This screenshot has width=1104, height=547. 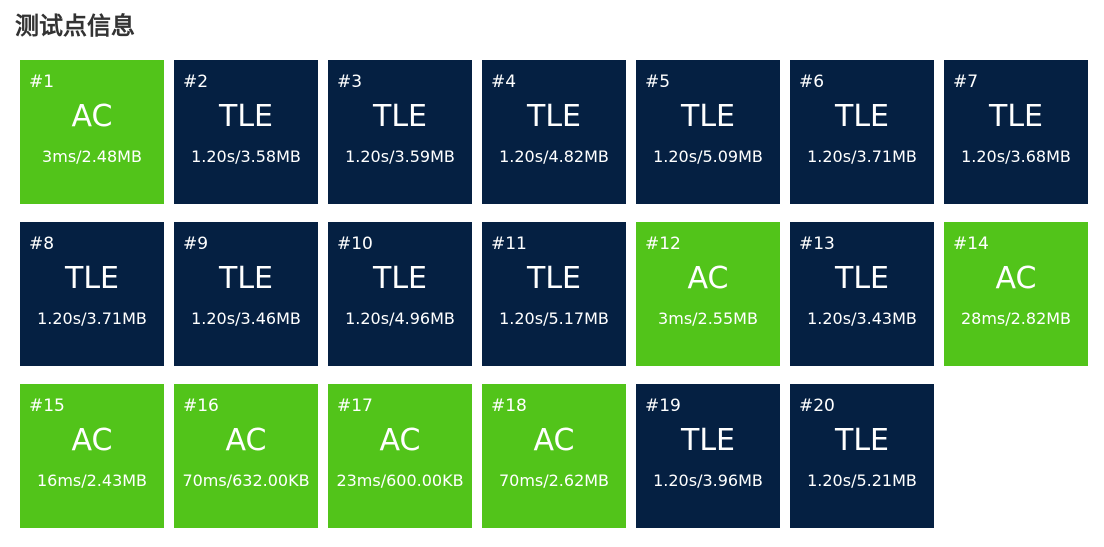 I want to click on test-case-tile: #8 TLE 1.20s/3.71MB, so click(x=92, y=294).